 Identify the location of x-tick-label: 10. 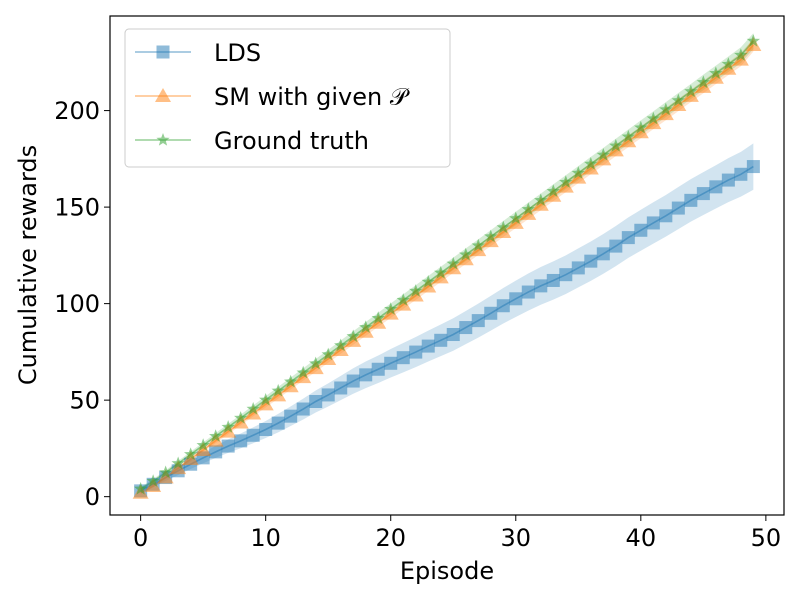
(265, 538).